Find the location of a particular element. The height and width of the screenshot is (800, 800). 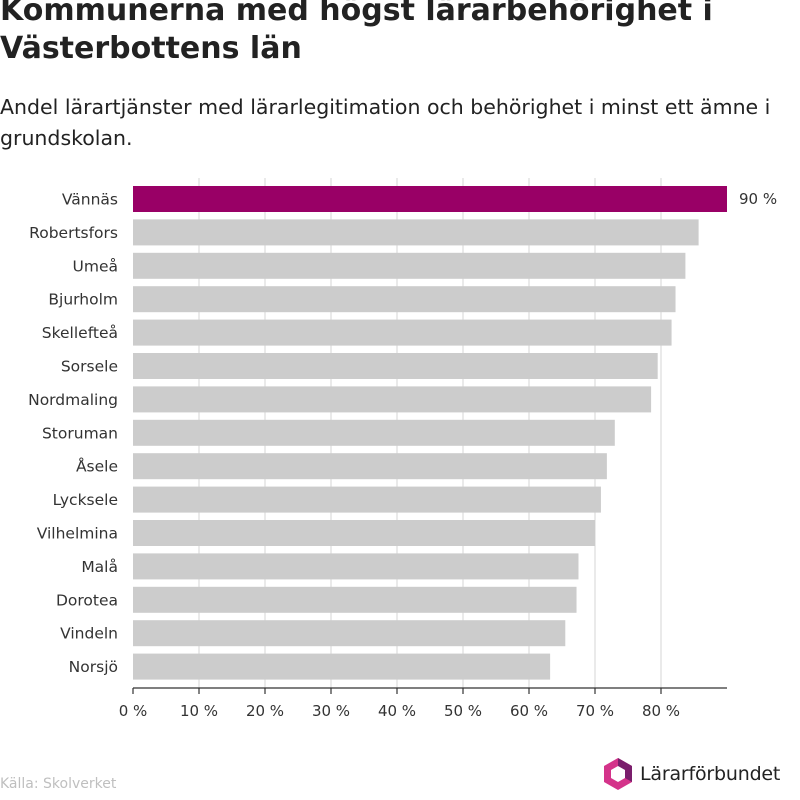

category-label: Åsele is located at coordinates (97, 466).